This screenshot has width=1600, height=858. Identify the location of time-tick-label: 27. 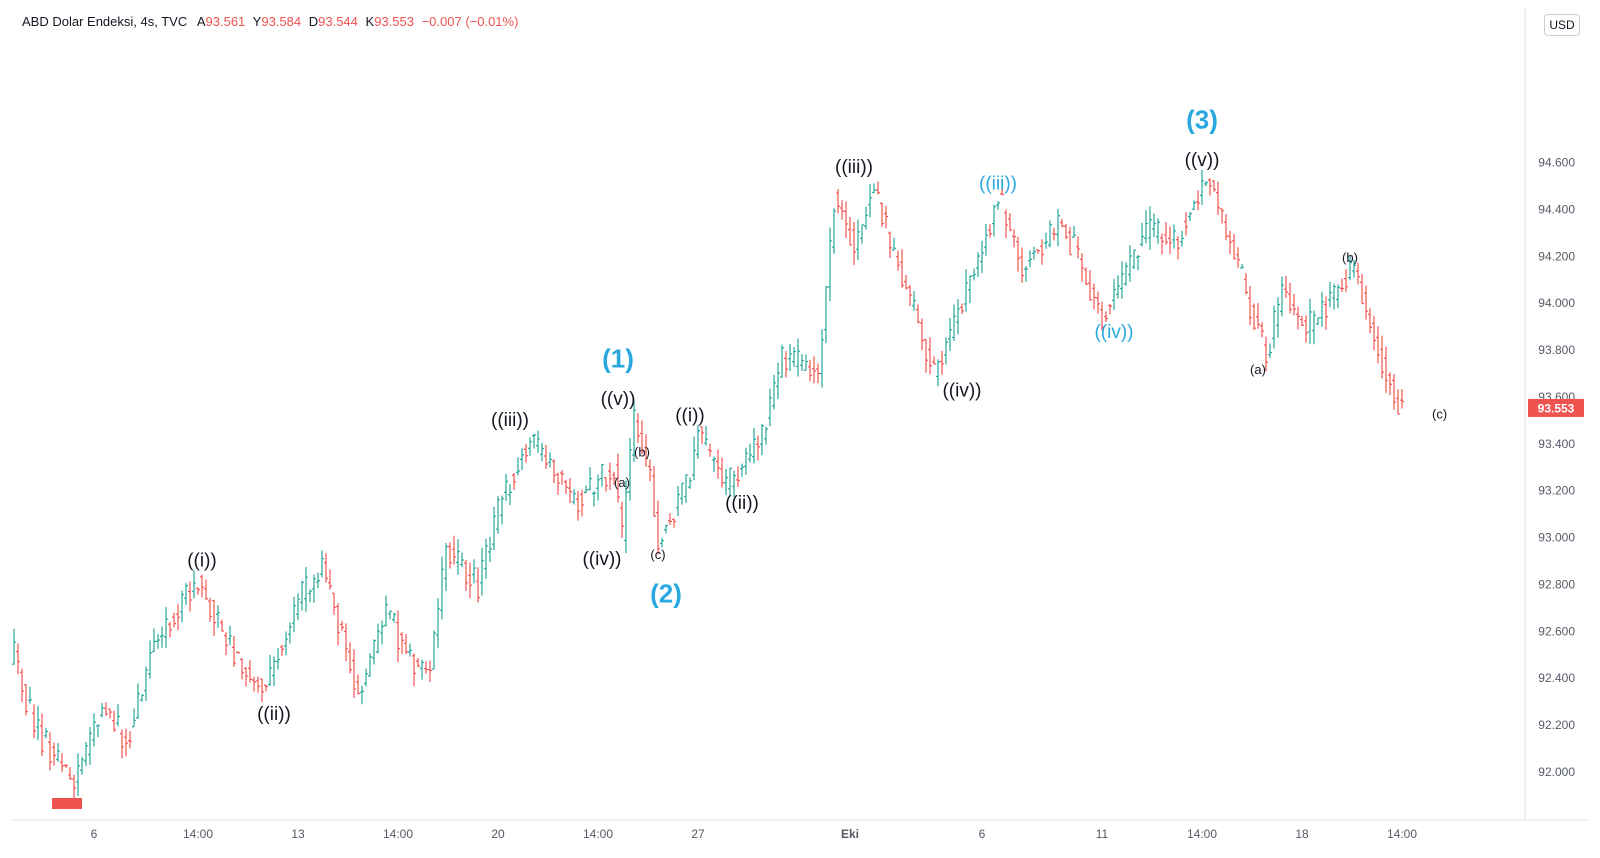
(698, 834).